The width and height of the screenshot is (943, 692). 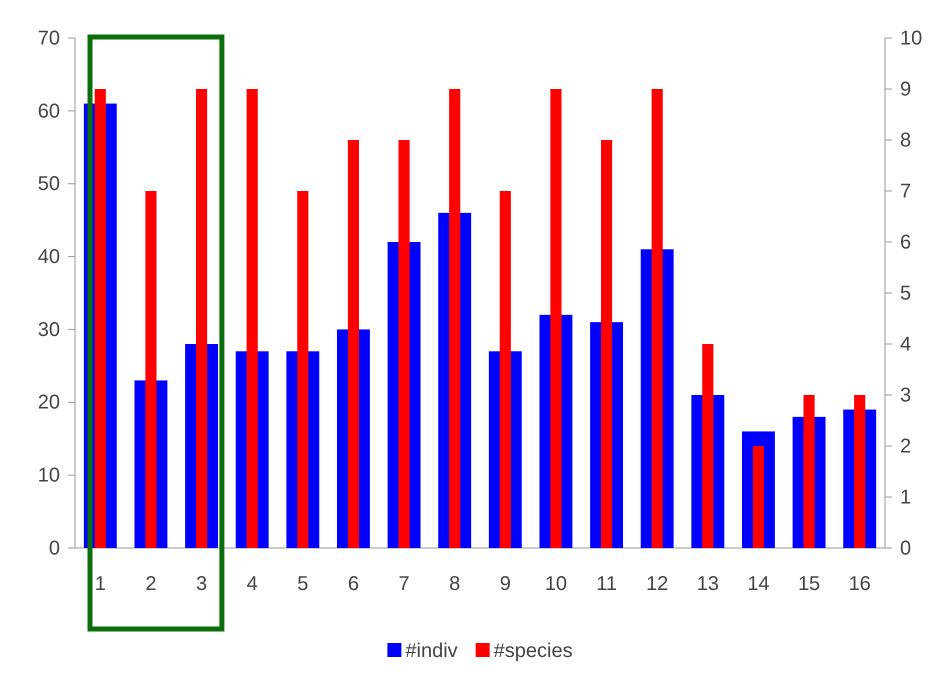 I want to click on x-tick-label: 1, so click(x=100, y=584).